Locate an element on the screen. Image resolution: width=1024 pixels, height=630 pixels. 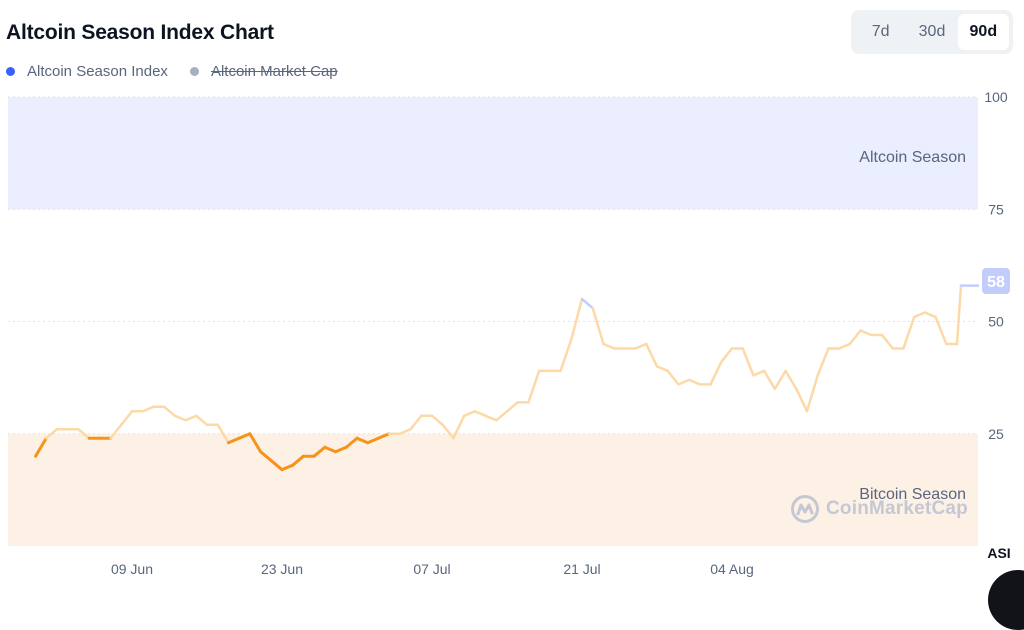
altcoin-season-label: Altcoin Season is located at coordinates (912, 157).